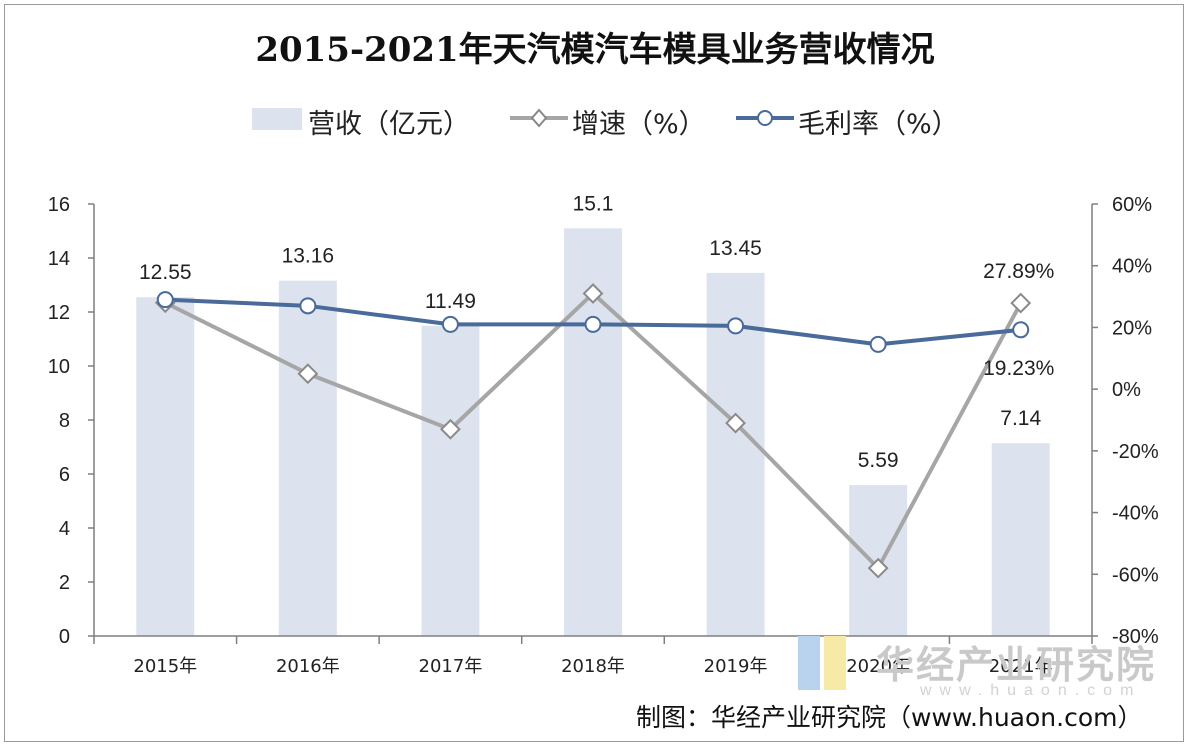 This screenshot has height=748, width=1190. I want to click on bar-label-0: 12.55, so click(165, 272).